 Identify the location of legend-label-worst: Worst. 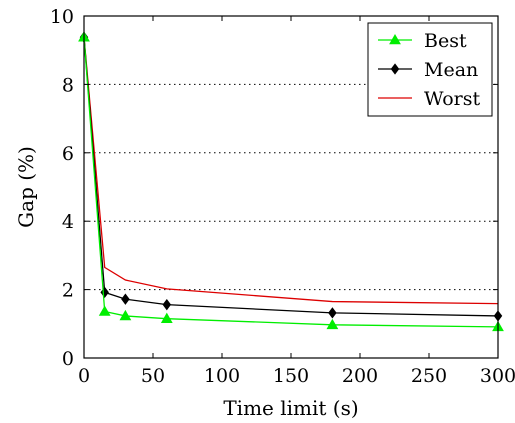
(452, 99).